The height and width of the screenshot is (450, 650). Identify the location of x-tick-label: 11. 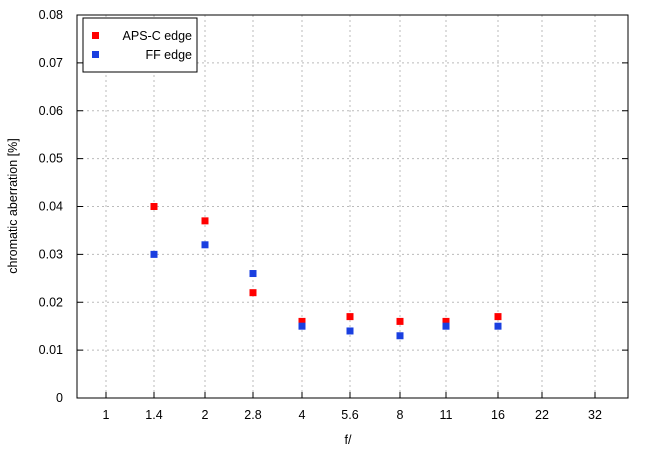
(446, 415).